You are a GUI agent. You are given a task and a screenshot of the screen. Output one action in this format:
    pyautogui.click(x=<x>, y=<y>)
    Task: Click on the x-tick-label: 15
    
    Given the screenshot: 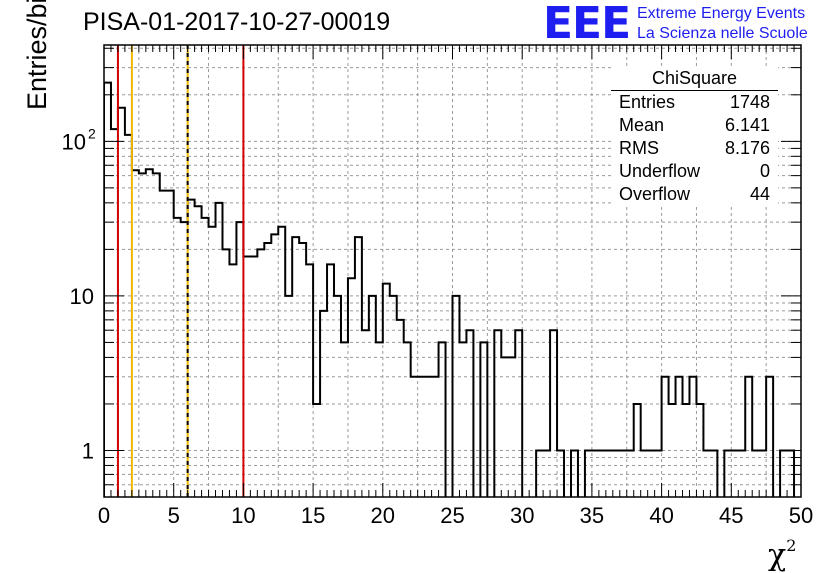 What is the action you would take?
    pyautogui.click(x=313, y=515)
    